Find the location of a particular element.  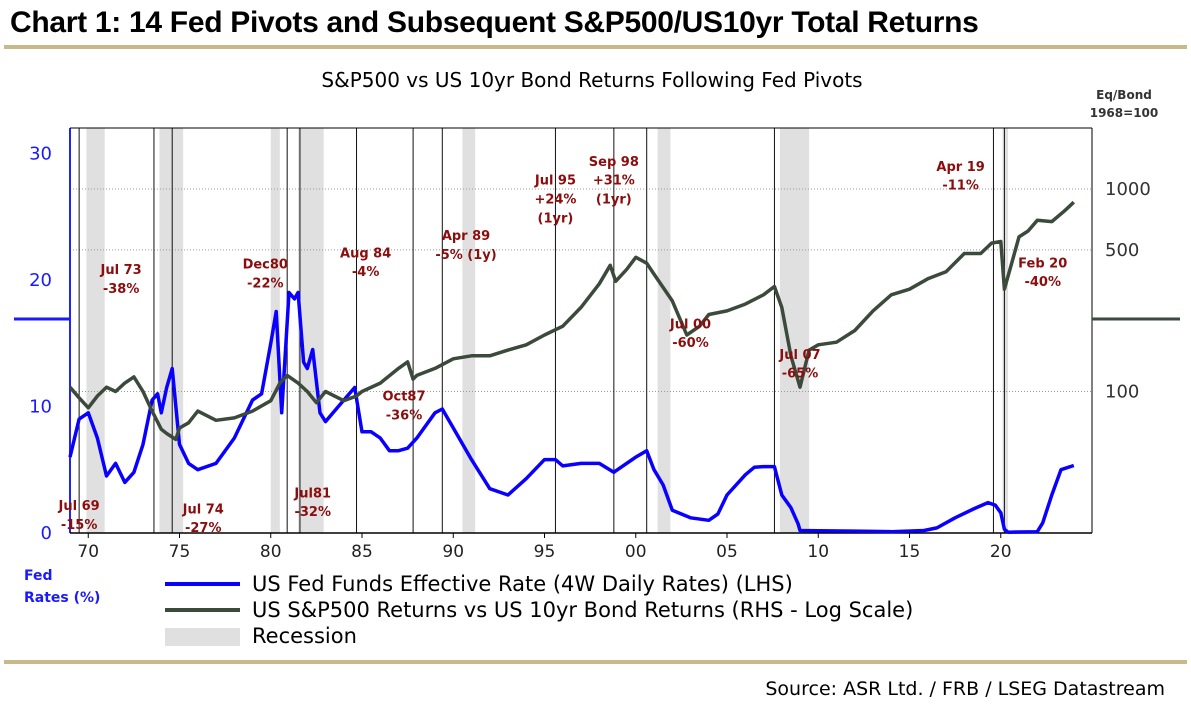

left-tick-label: 20 is located at coordinates (40, 280).